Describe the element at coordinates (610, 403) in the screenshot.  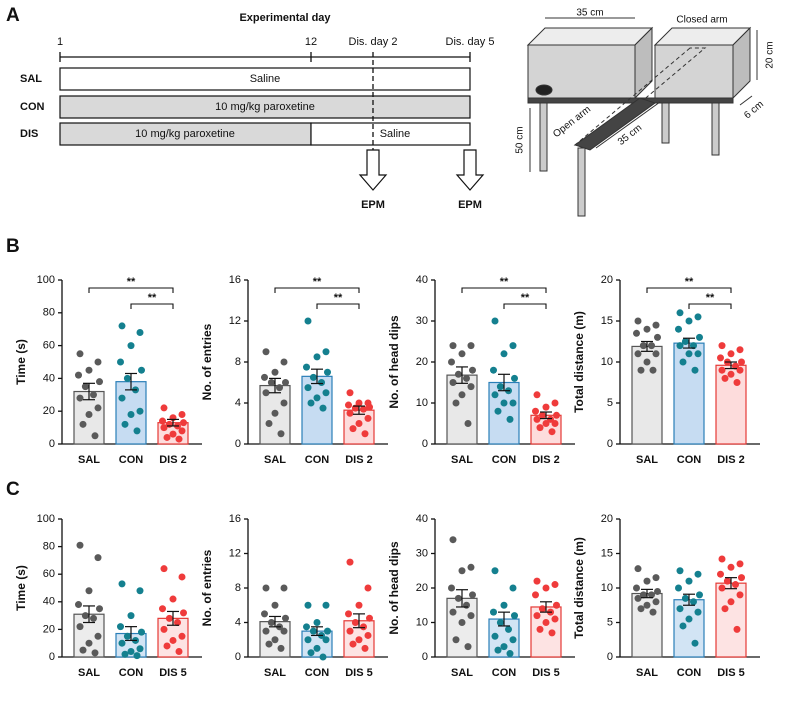
I see `y-tick-label: 5` at that location.